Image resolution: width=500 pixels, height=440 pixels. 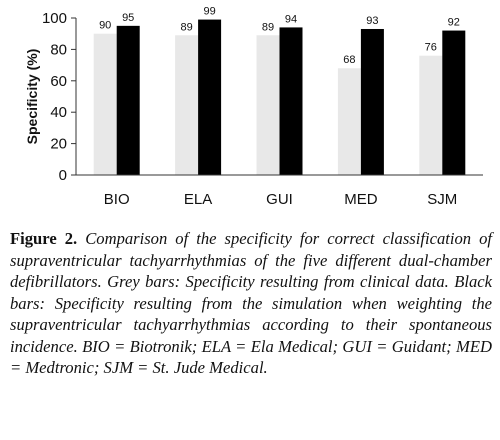 What do you see at coordinates (349, 121) in the screenshot?
I see `grey-bar-med` at bounding box center [349, 121].